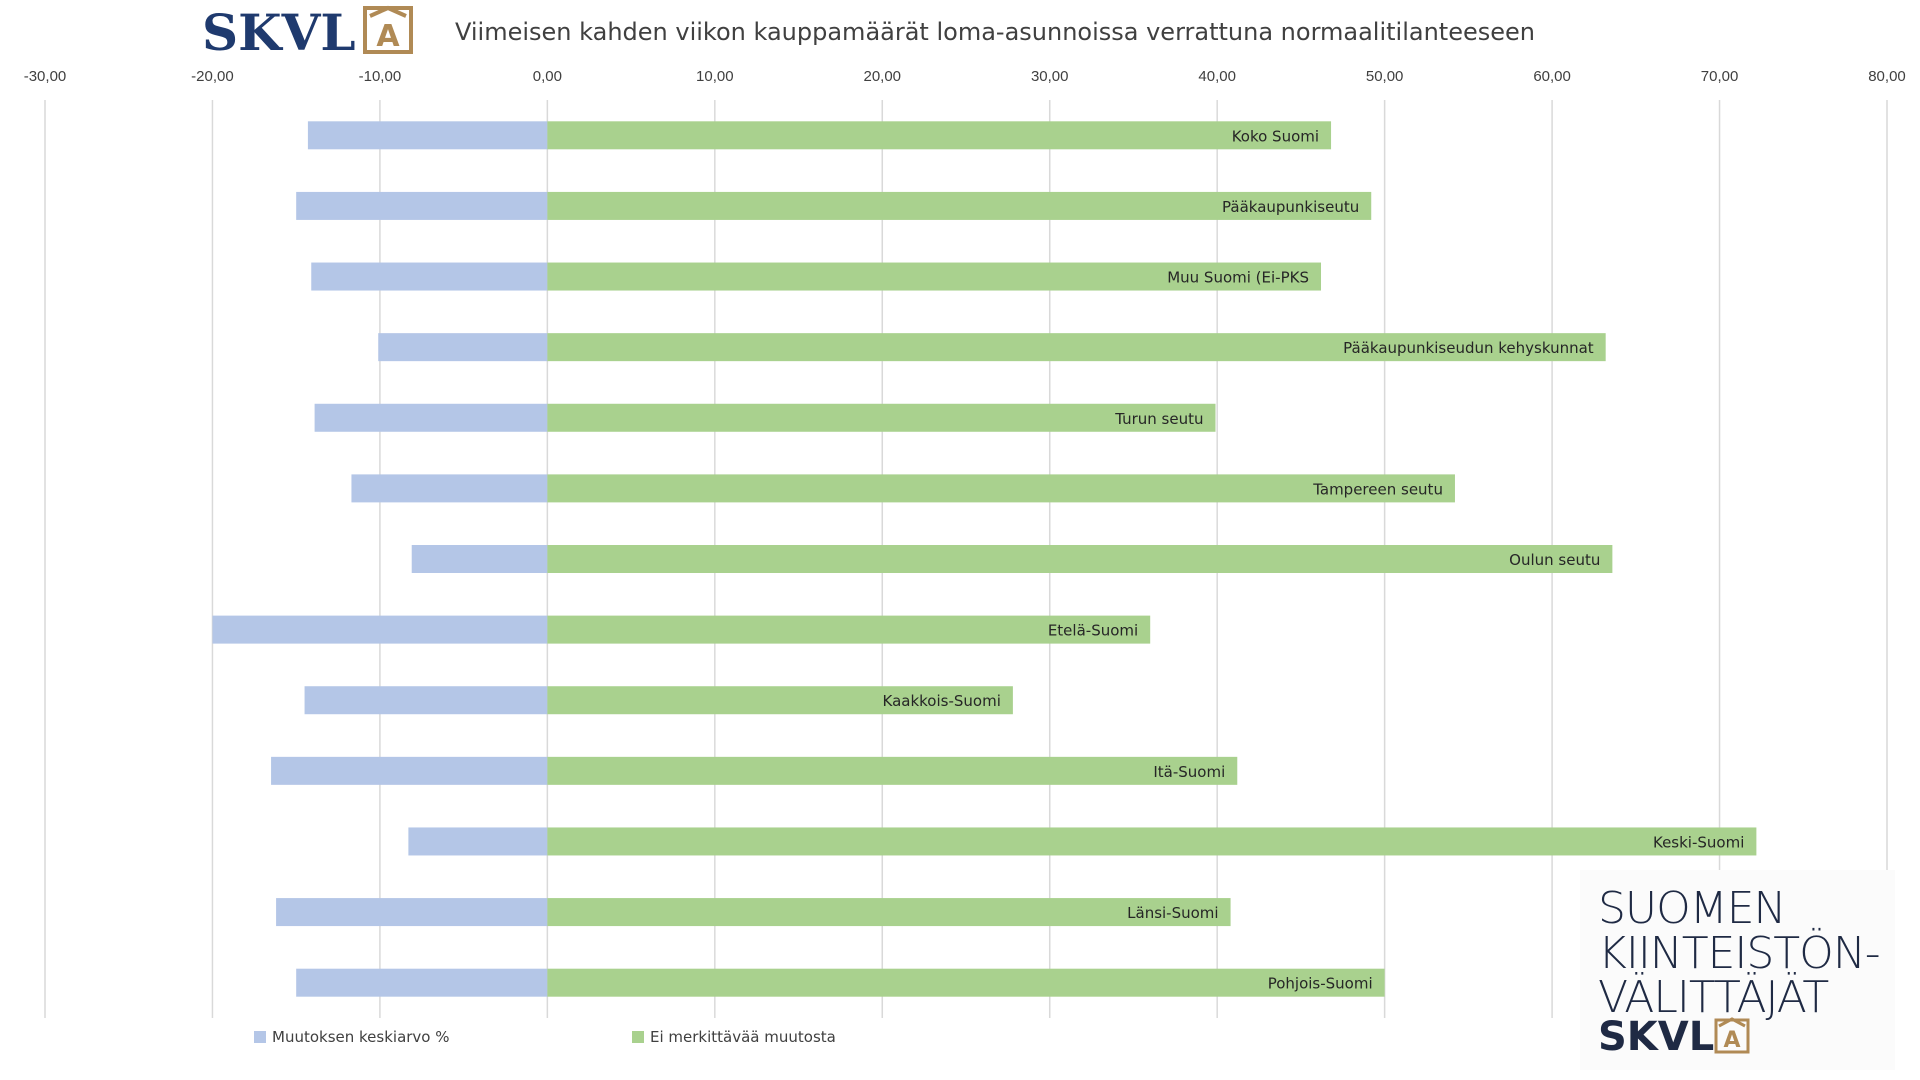  Describe the element at coordinates (547, 76) in the screenshot. I see `x-tick-label: 0,00` at that location.